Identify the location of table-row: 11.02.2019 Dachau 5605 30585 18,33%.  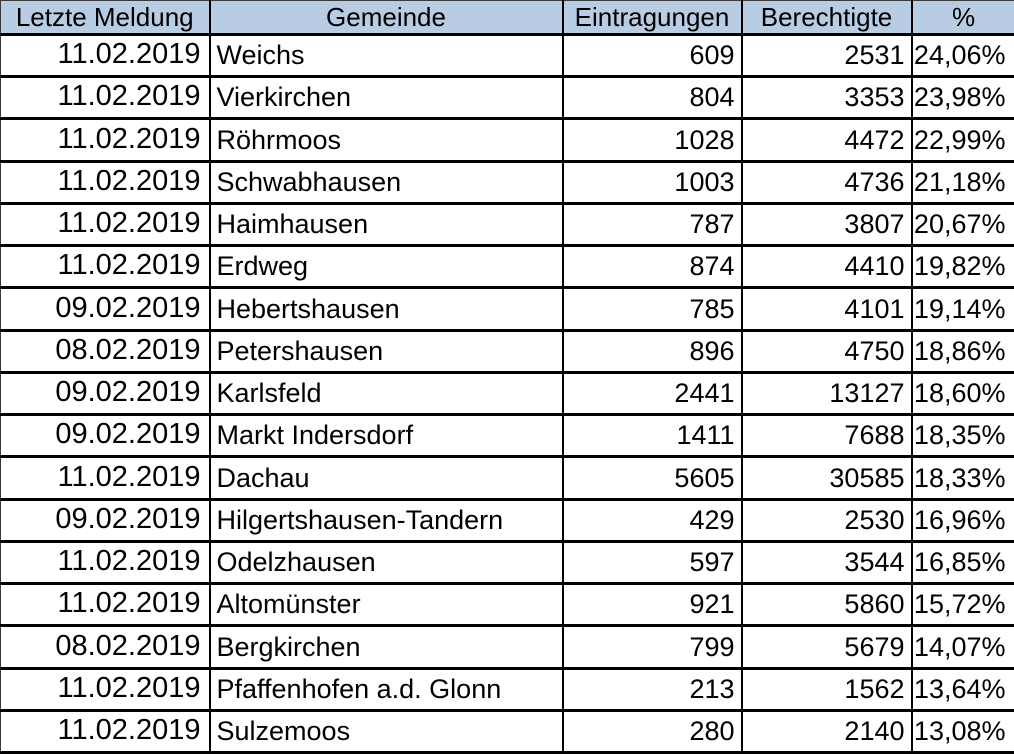
(507, 477).